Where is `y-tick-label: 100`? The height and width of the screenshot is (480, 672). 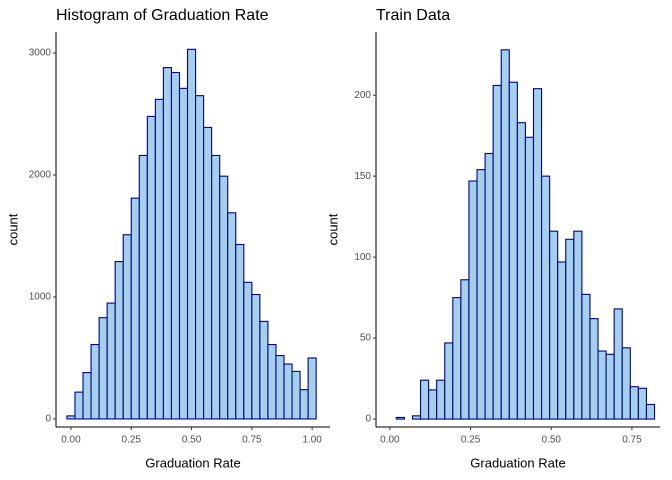 y-tick-label: 100 is located at coordinates (362, 257).